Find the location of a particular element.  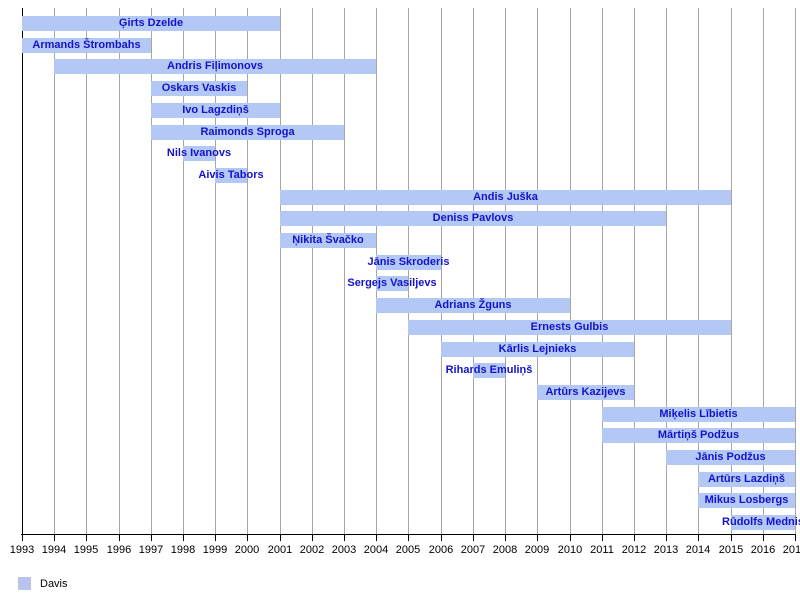

bar-label: Adrians Žguns is located at coordinates (473, 305).